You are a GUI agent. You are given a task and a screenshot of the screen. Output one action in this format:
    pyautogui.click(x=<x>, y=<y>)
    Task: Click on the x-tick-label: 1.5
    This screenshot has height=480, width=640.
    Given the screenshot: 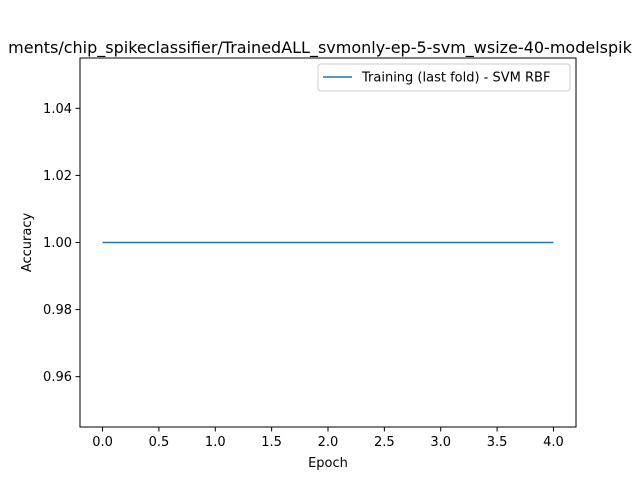 What is the action you would take?
    pyautogui.click(x=271, y=442)
    